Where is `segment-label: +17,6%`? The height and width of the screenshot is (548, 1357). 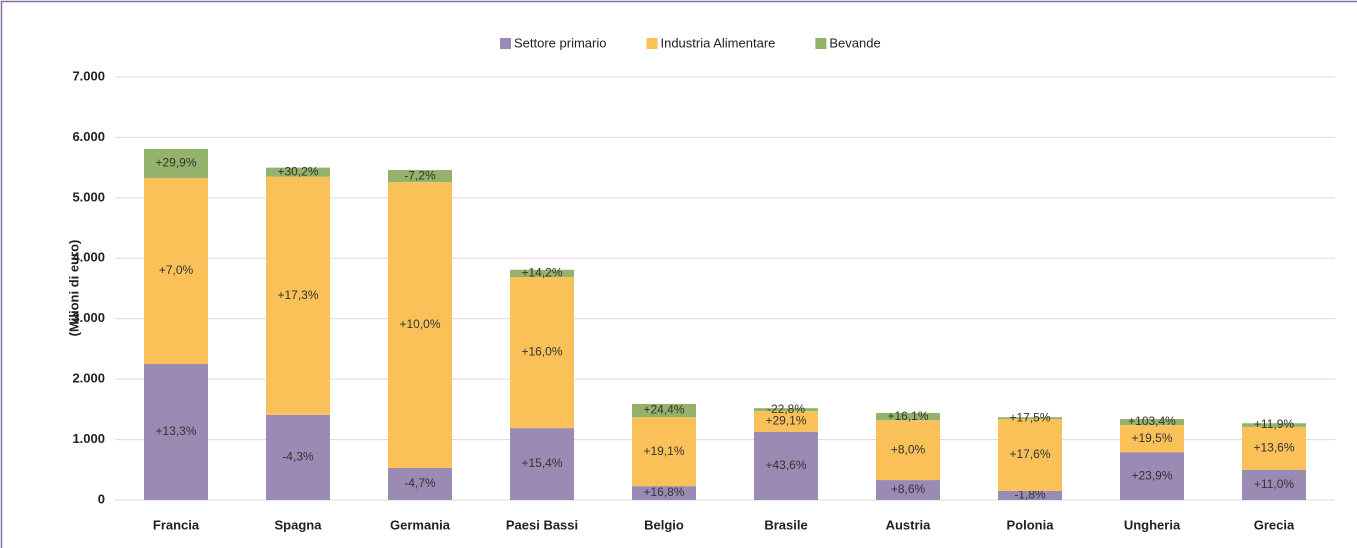
segment-label: +17,6% is located at coordinates (1029, 454).